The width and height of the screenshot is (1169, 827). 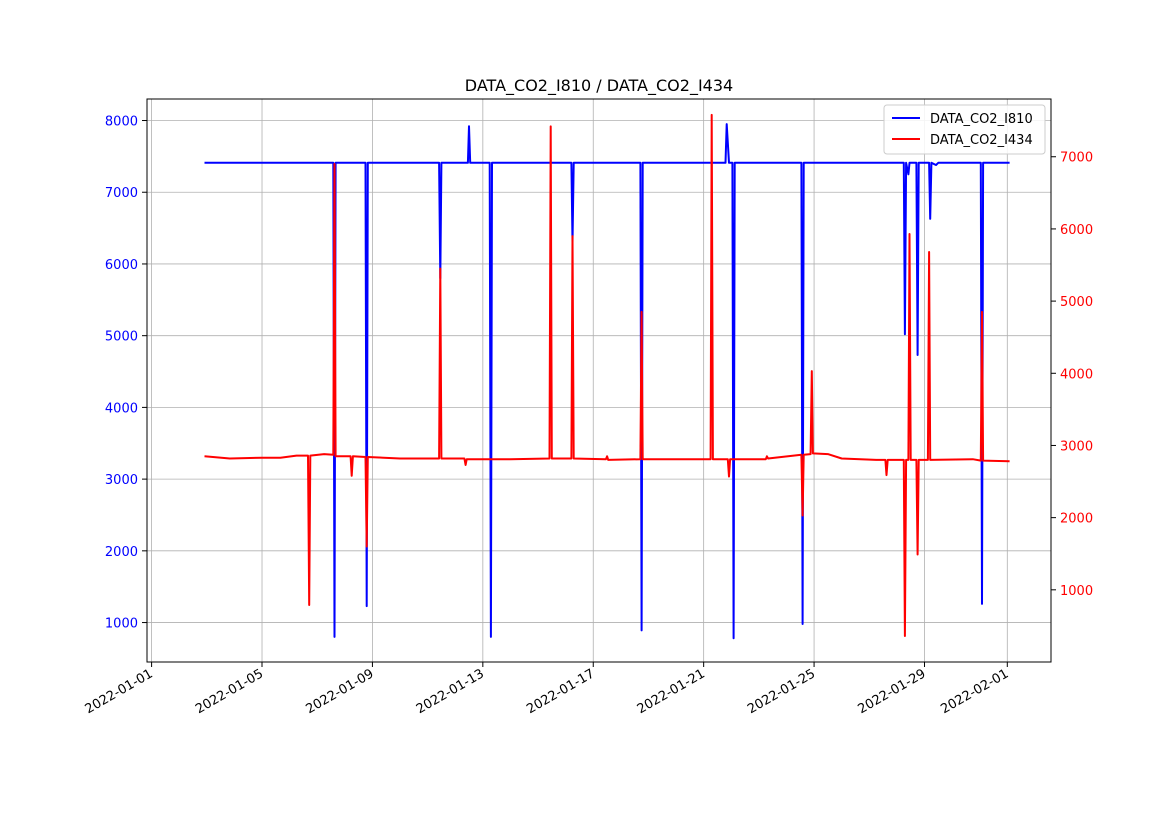 I want to click on y-right-tick-label: 5000, so click(x=1076, y=302).